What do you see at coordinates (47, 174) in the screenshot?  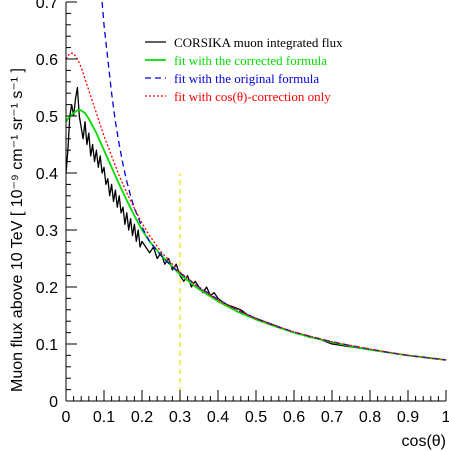 I see `y-tick-label: 0.4` at bounding box center [47, 174].